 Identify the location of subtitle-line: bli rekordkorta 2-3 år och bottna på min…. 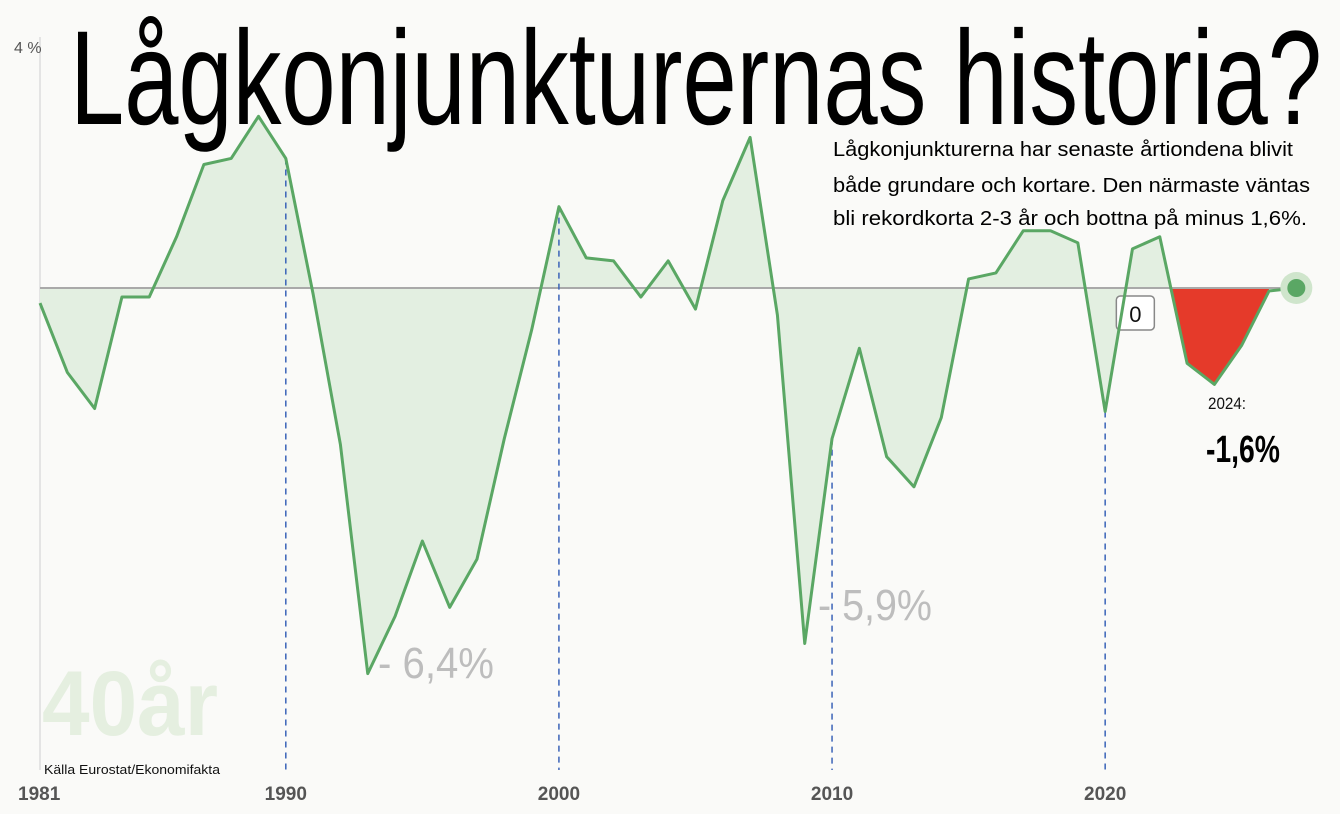
(1070, 219).